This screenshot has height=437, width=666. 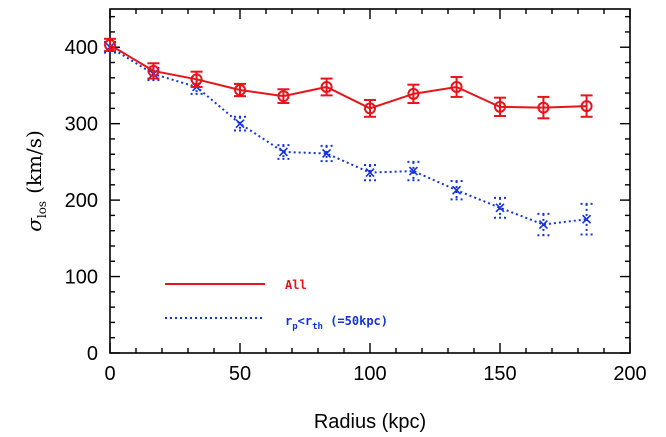 What do you see at coordinates (240, 374) in the screenshot?
I see `x-tick-label: 50` at bounding box center [240, 374].